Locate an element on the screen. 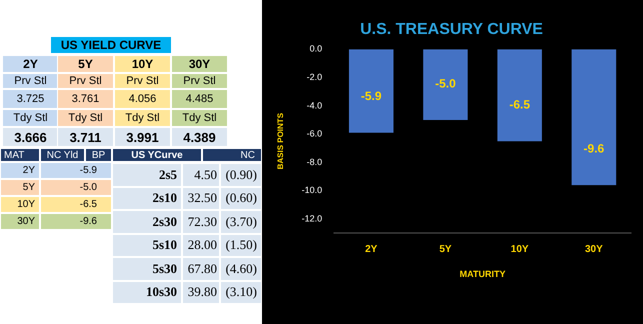  text: (0.60) is located at coordinates (241, 198).